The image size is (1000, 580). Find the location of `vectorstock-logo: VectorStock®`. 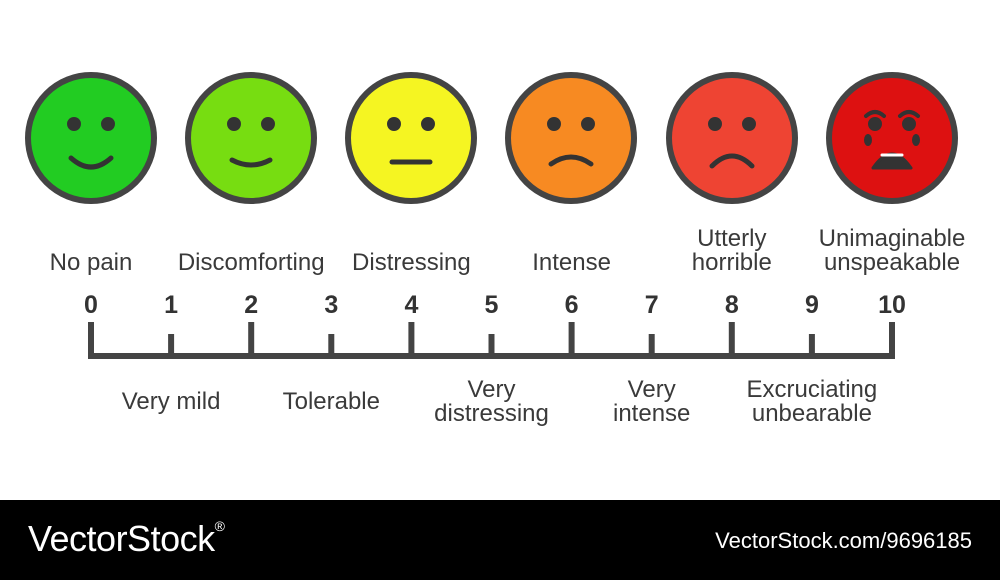

vectorstock-logo: VectorStock® is located at coordinates (126, 539).